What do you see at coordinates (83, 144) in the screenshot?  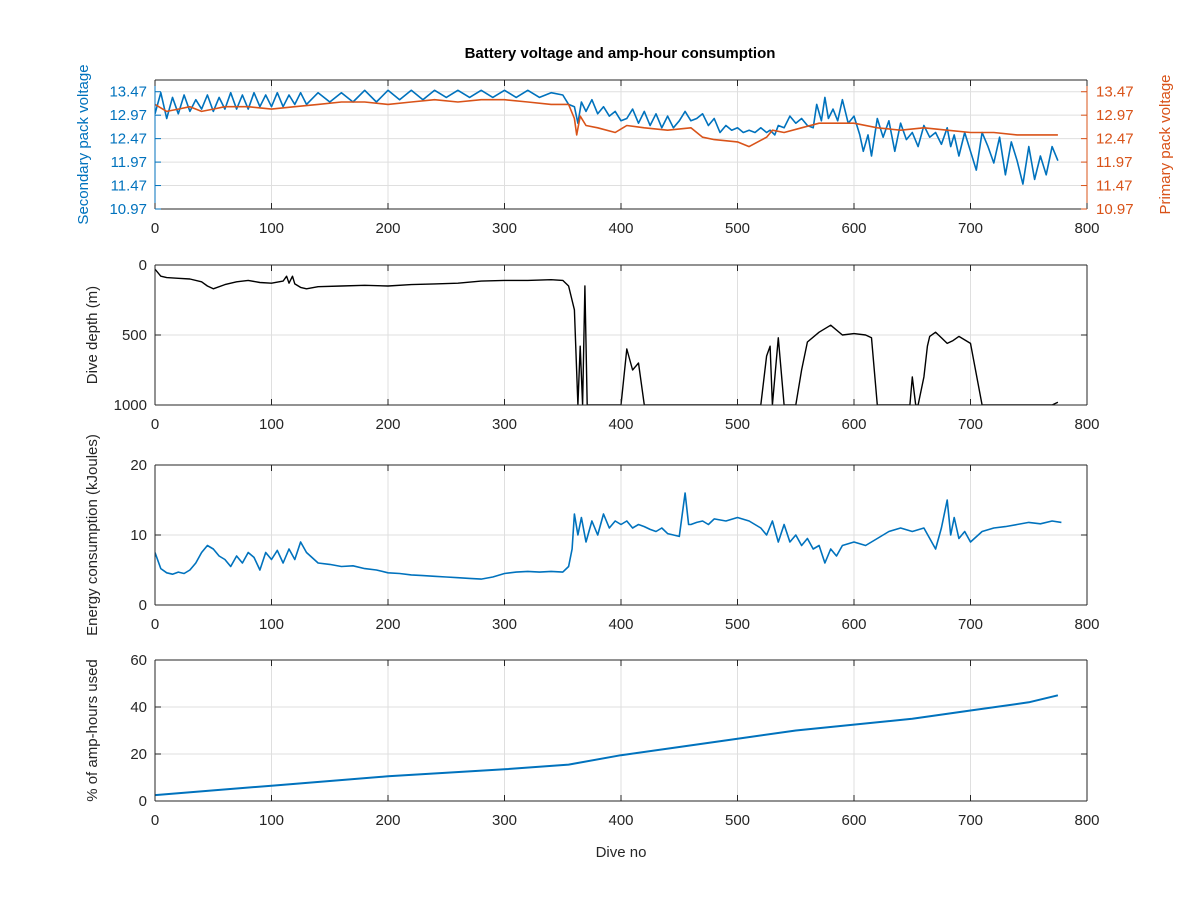 I see `y-axis-label: Secondary pack voltage` at bounding box center [83, 144].